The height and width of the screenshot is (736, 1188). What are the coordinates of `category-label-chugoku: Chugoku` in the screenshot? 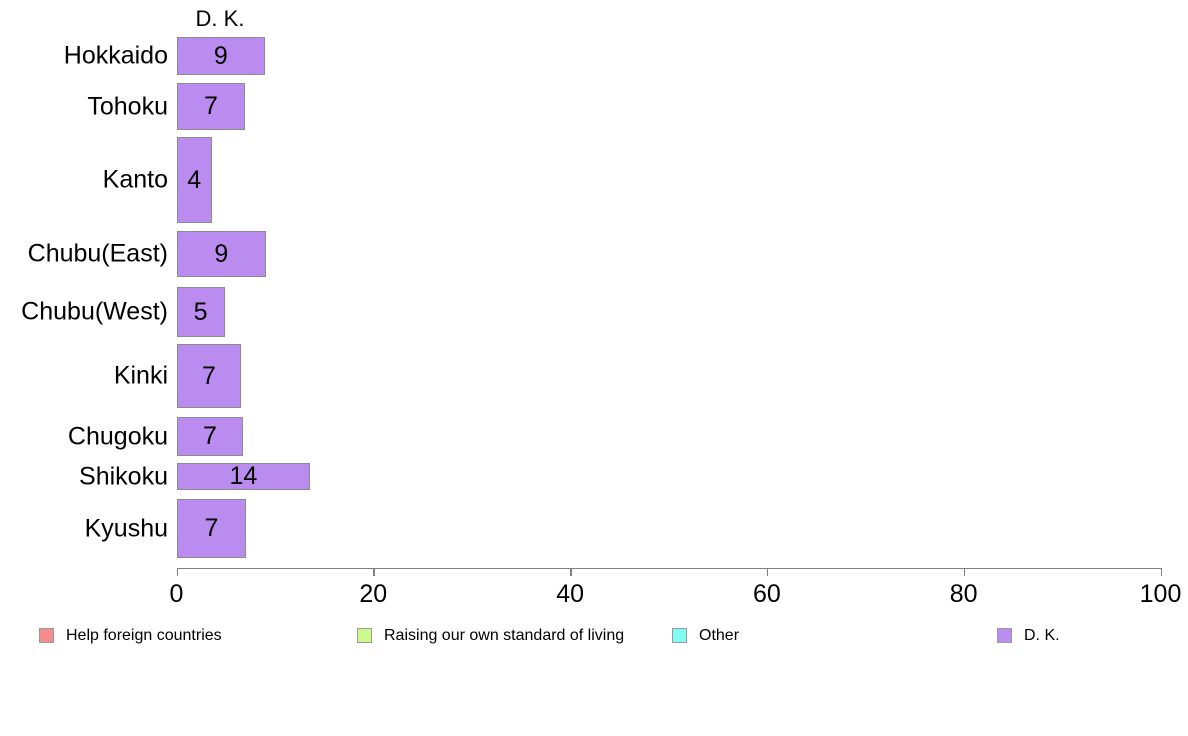 It's located at (117, 436).